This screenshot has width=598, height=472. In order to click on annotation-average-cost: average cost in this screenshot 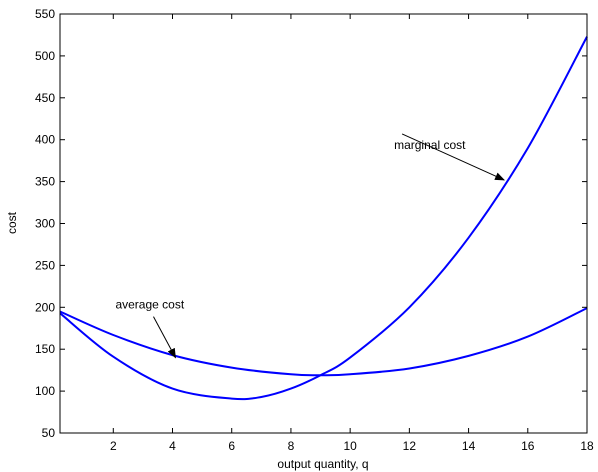, I will do `click(149, 305)`.